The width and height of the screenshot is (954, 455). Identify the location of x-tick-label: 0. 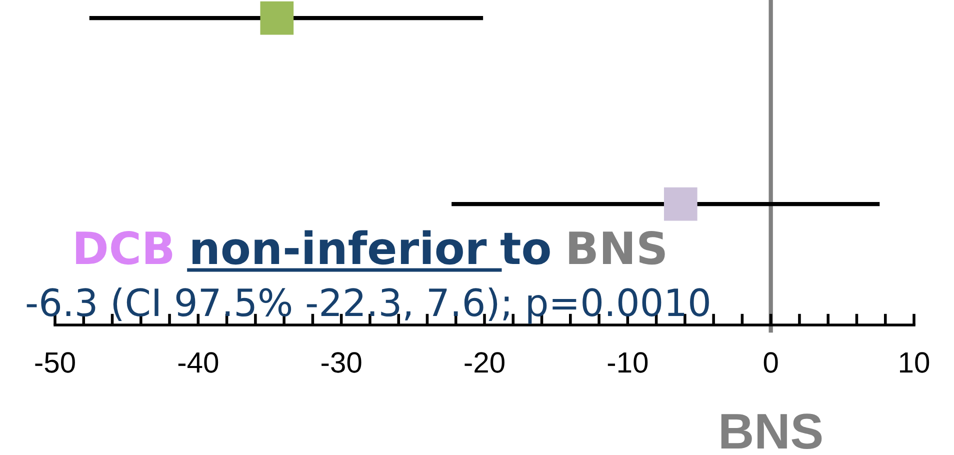
(771, 362).